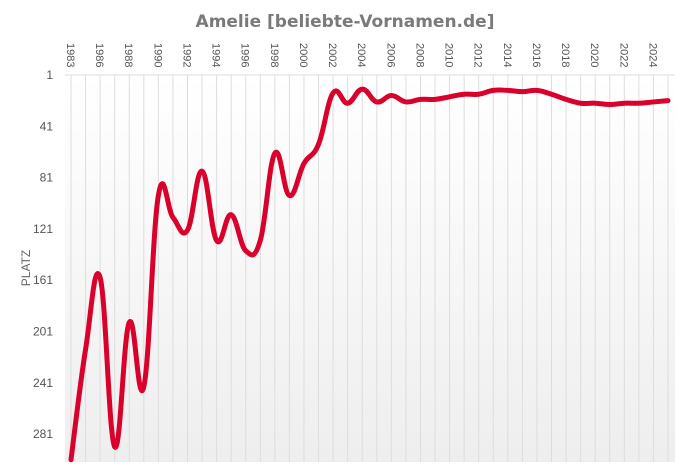  What do you see at coordinates (419, 55) in the screenshot?
I see `x-tick-label: 2008` at bounding box center [419, 55].